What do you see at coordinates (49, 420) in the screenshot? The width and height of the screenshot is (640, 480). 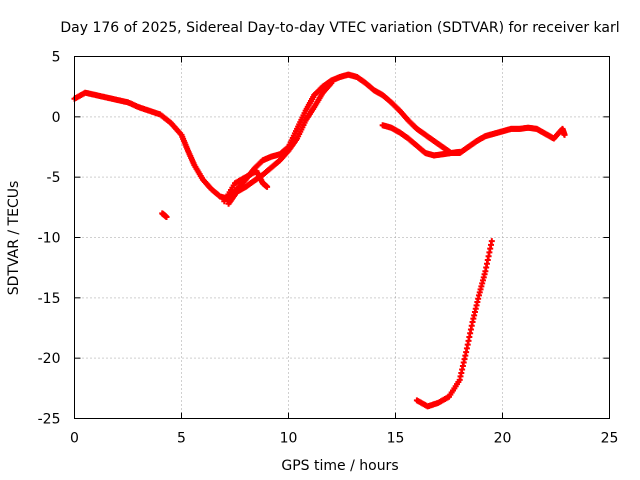 I see `y-tick-label-0: -25` at bounding box center [49, 420].